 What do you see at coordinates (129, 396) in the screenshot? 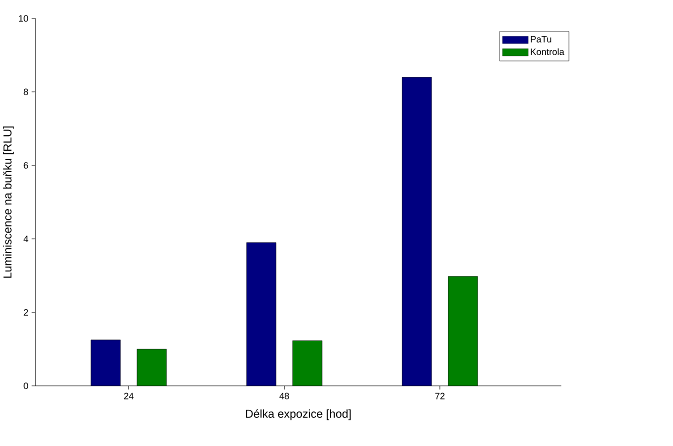
I see `x-tick-label: 24` at bounding box center [129, 396].